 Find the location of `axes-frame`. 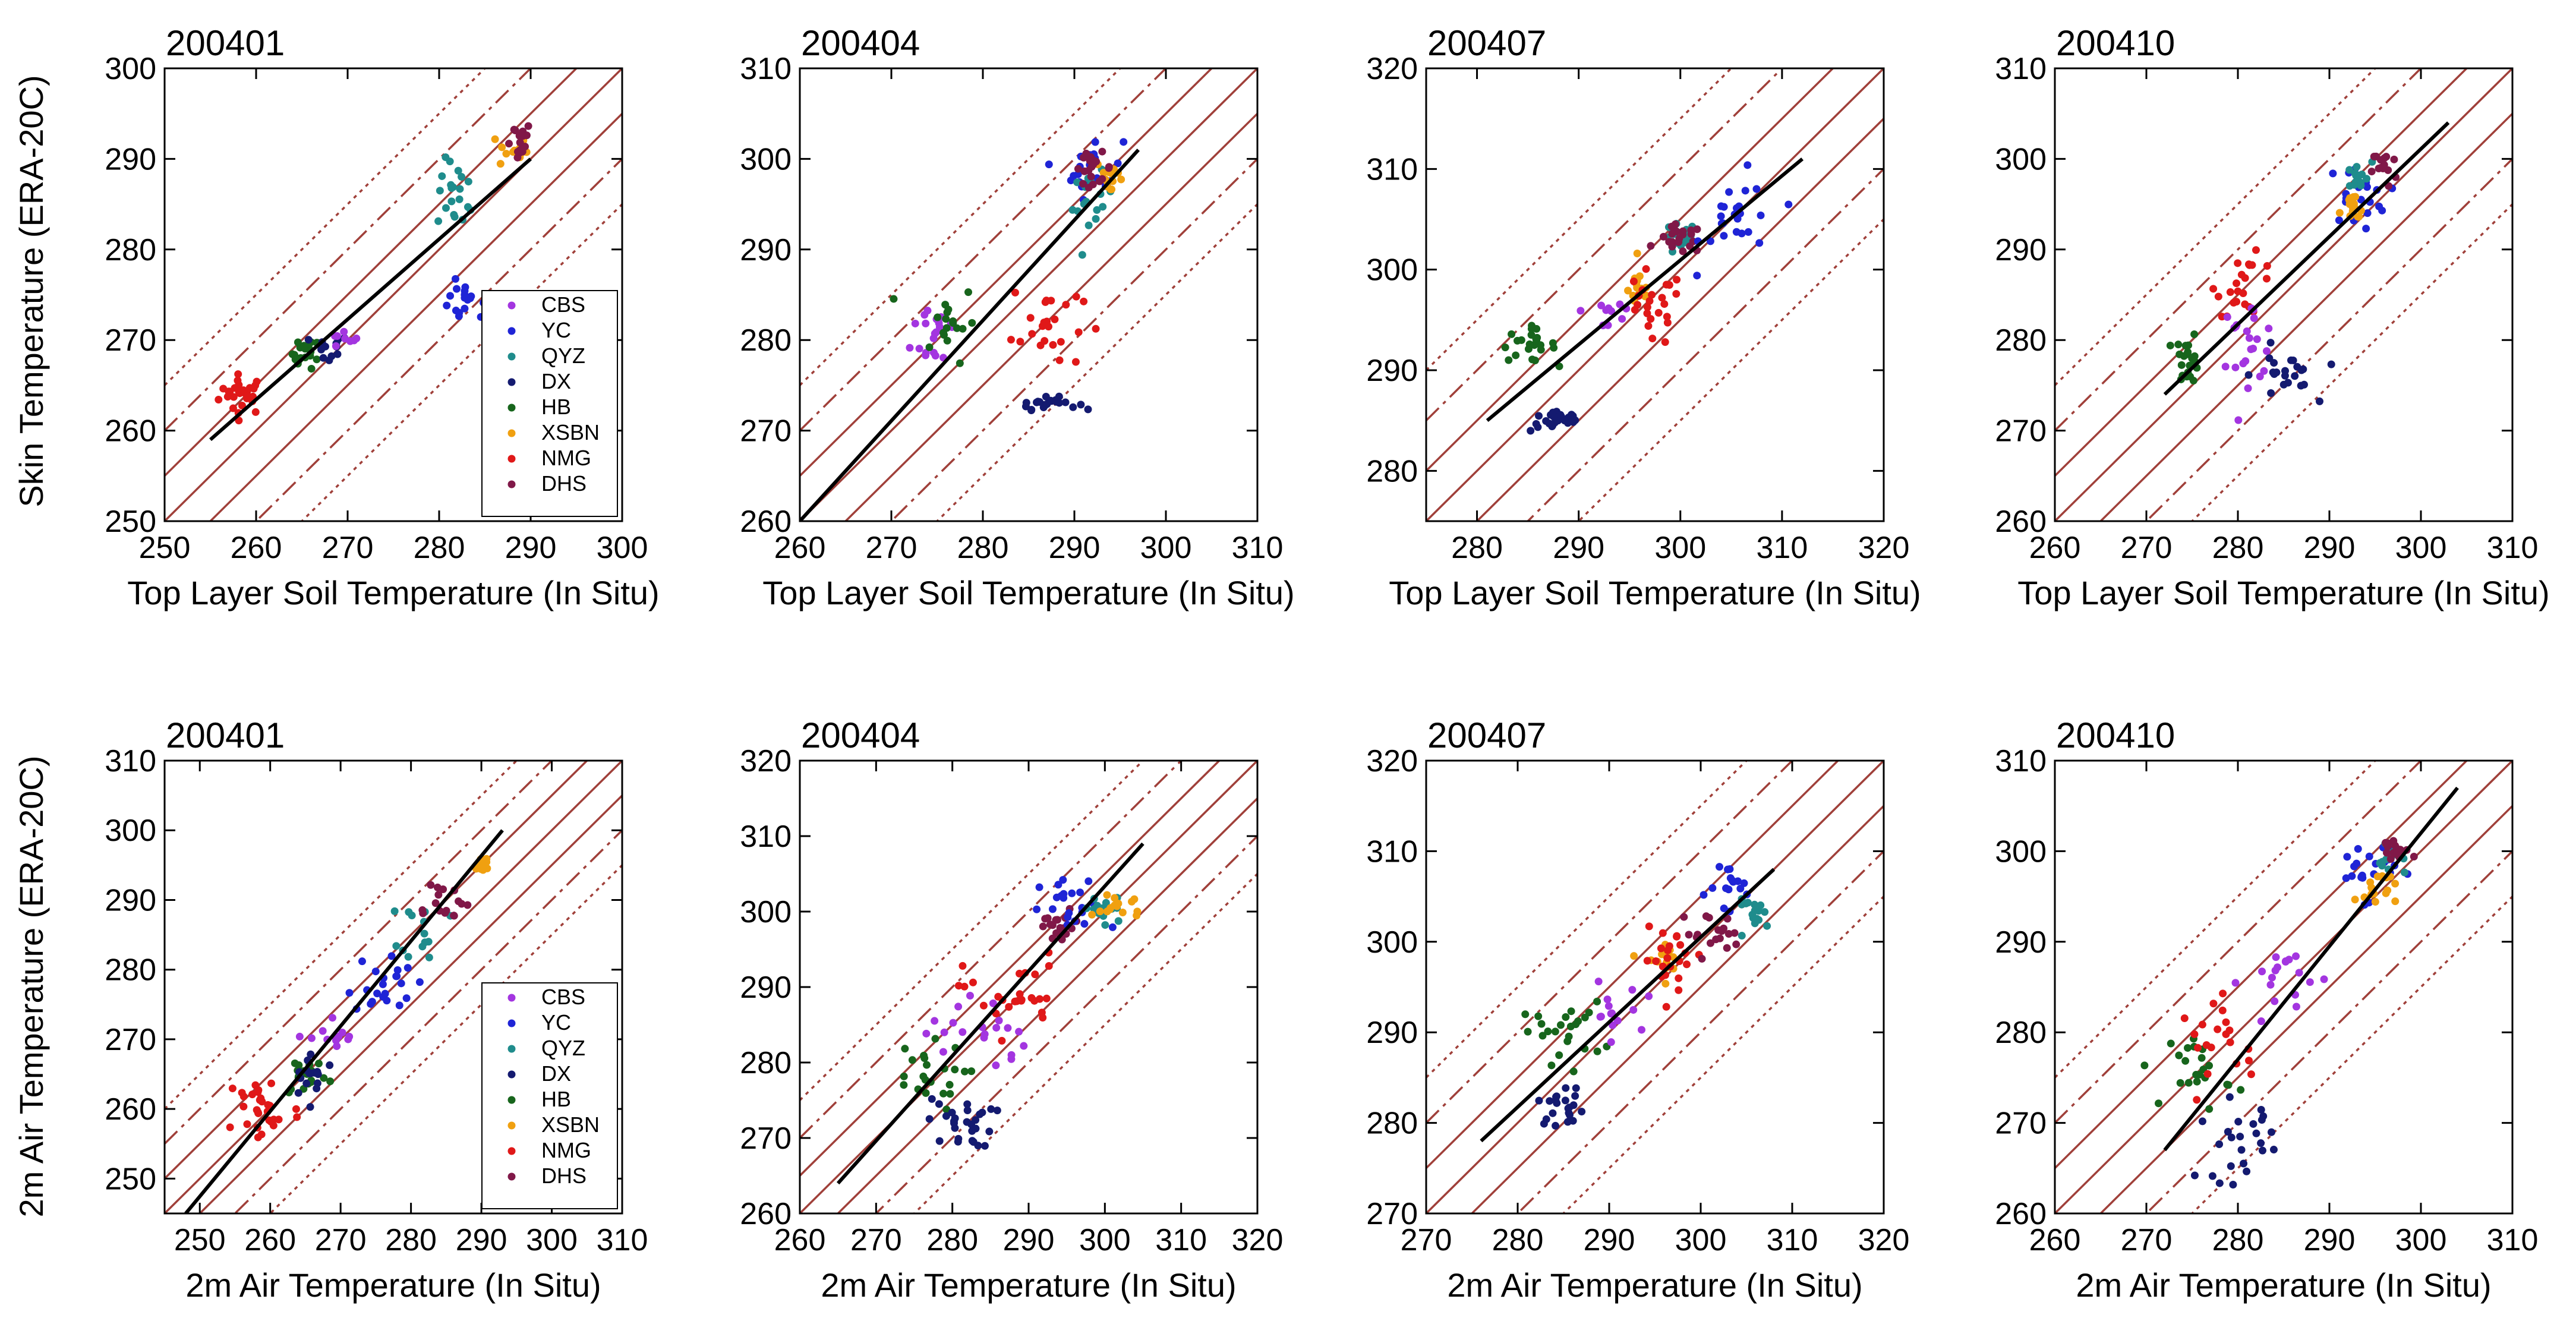

axes-frame is located at coordinates (1655, 295).